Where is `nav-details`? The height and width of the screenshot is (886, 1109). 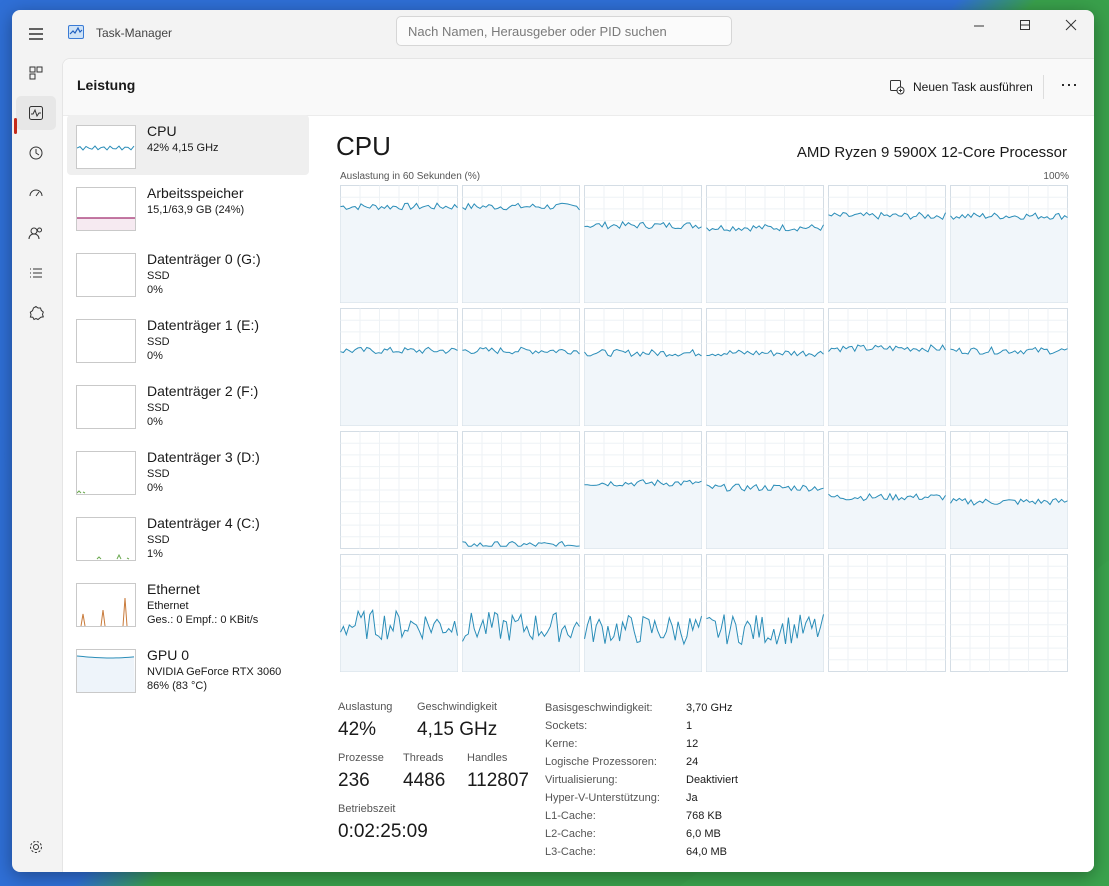 nav-details is located at coordinates (36, 273).